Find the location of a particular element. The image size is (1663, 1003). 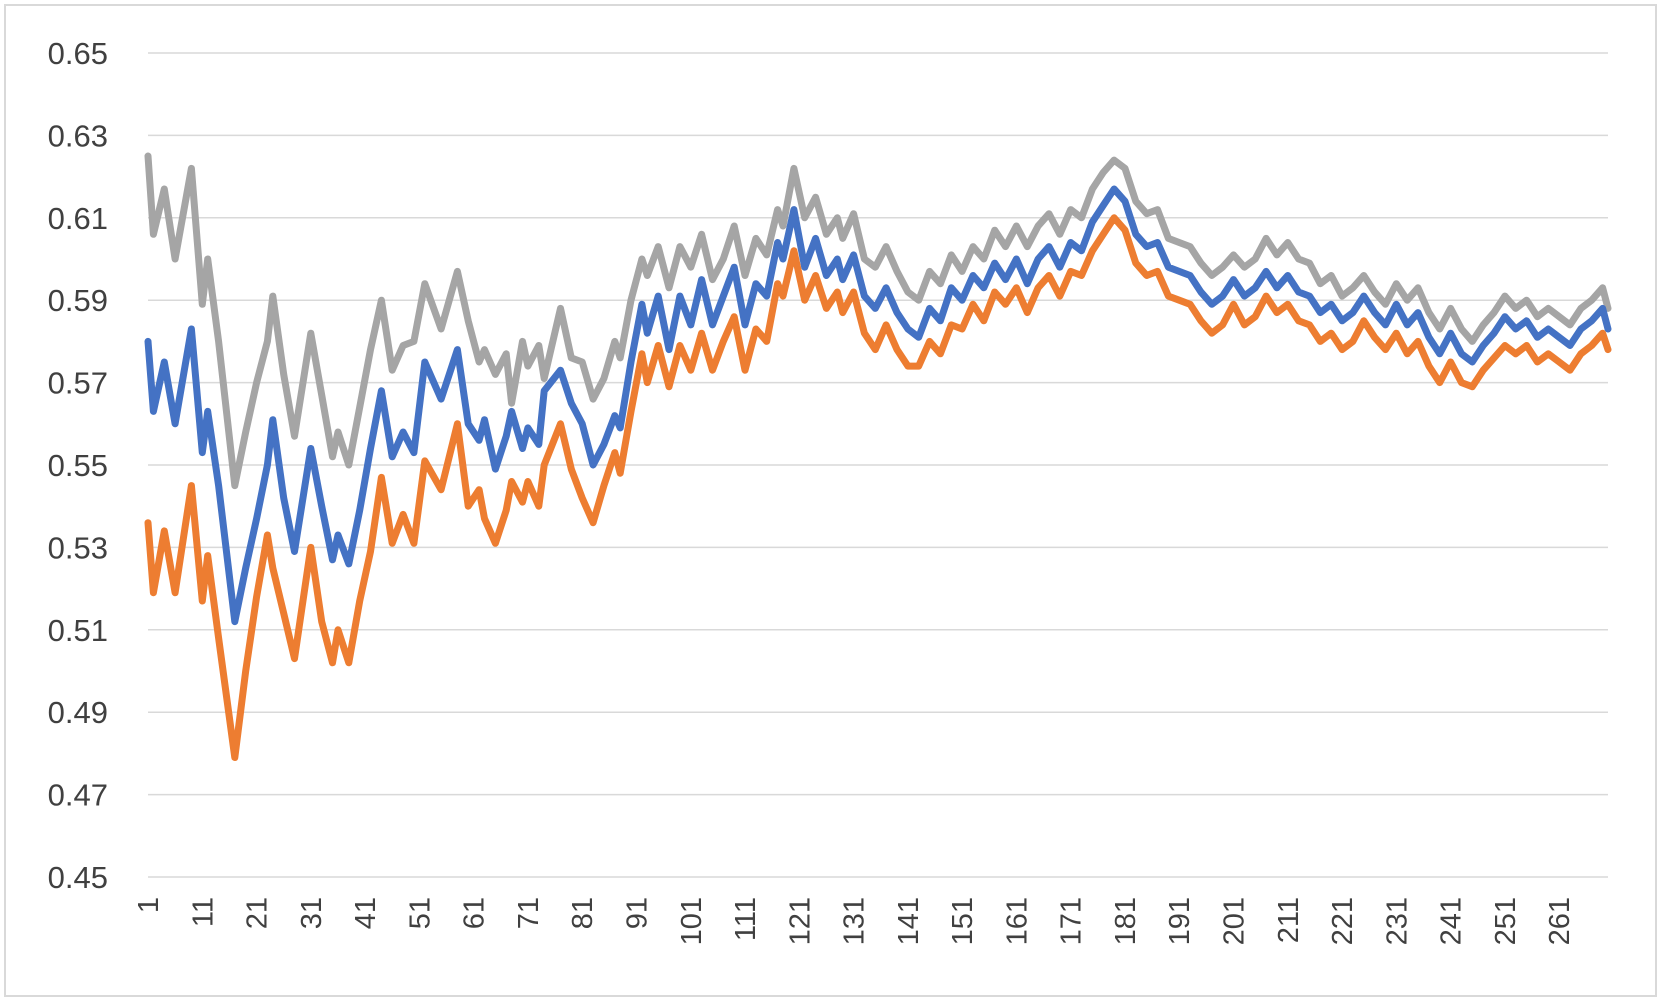

x-tick-label: 31 is located at coordinates (312, 913).